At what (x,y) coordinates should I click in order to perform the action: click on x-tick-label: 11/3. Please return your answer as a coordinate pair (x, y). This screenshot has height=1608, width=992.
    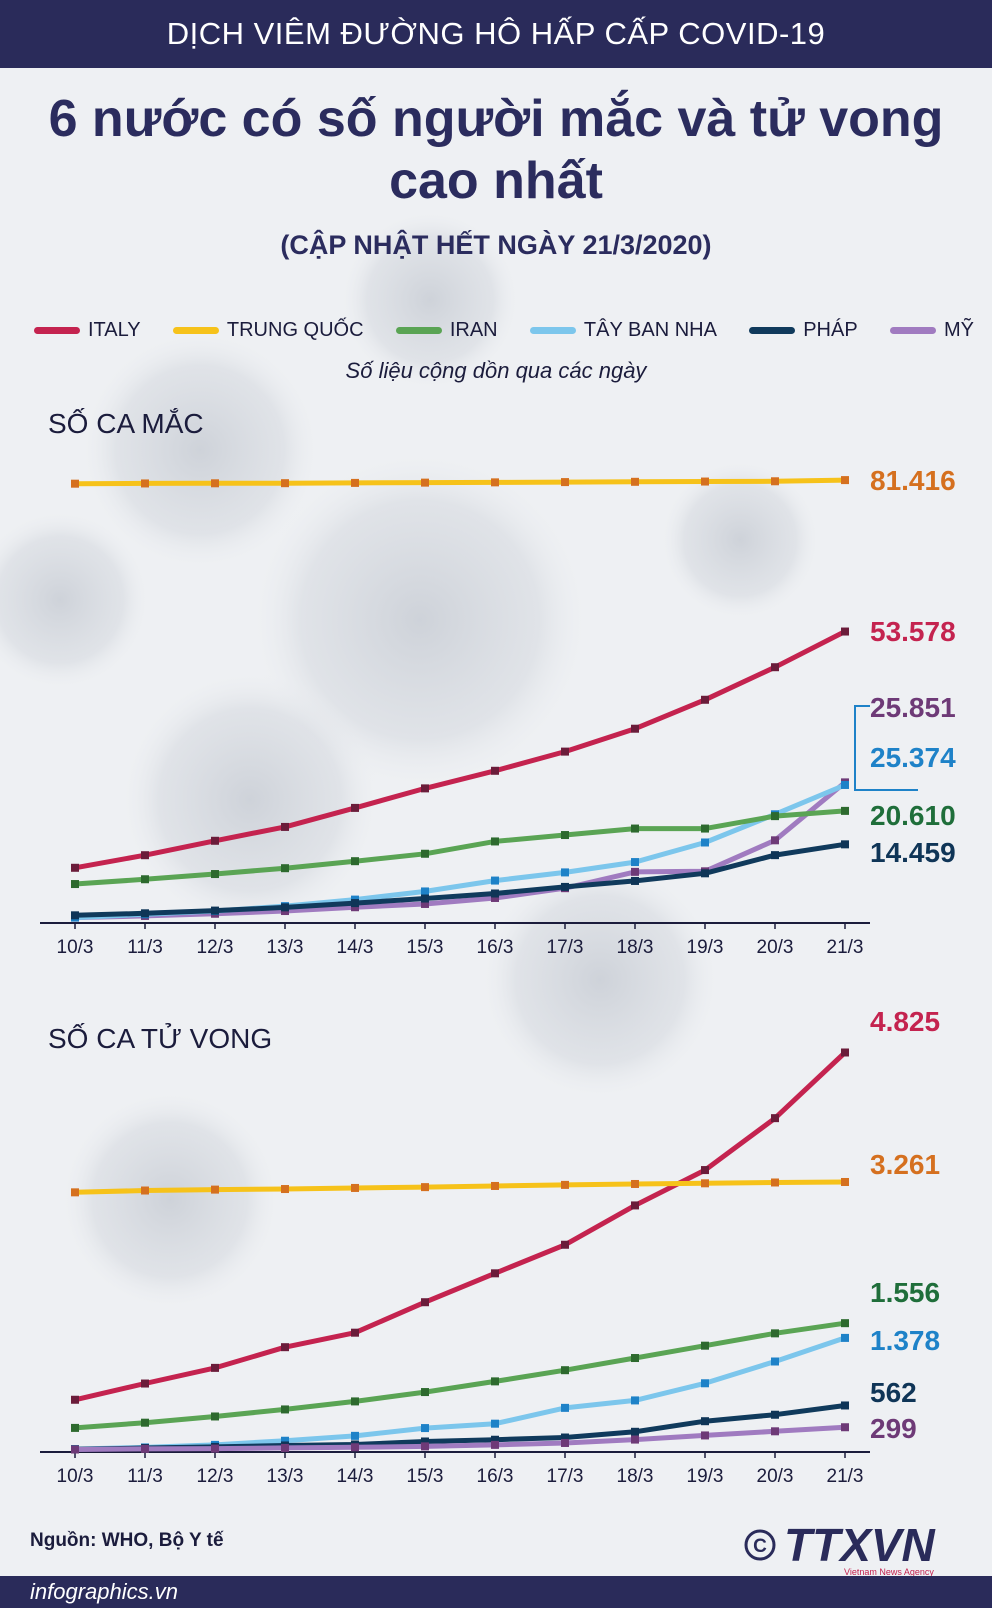
    Looking at the image, I should click on (145, 1476).